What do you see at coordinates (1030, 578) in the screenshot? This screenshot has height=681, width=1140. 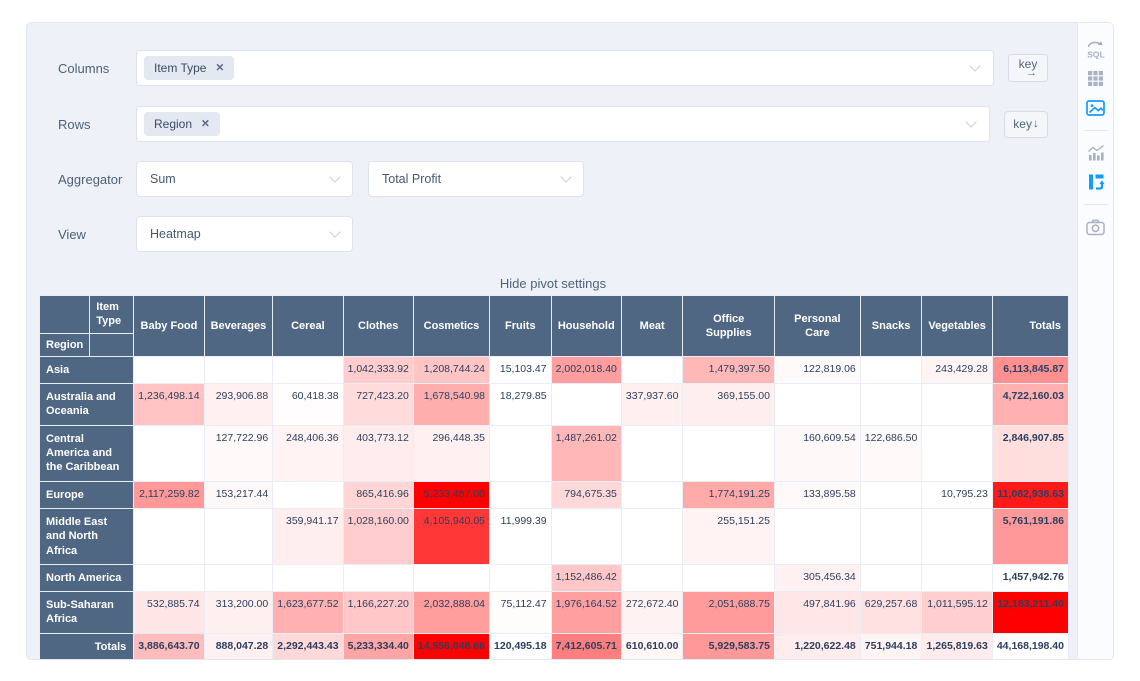 I see `row-total-cell: 1,457,942.76` at bounding box center [1030, 578].